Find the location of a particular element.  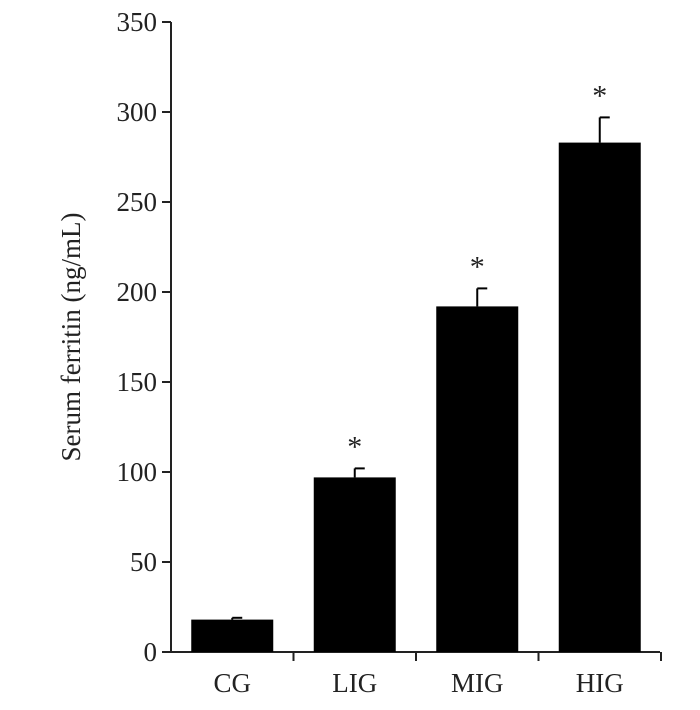

y-axis-label: Serum ferritin (ng/mL) is located at coordinates (71, 337).